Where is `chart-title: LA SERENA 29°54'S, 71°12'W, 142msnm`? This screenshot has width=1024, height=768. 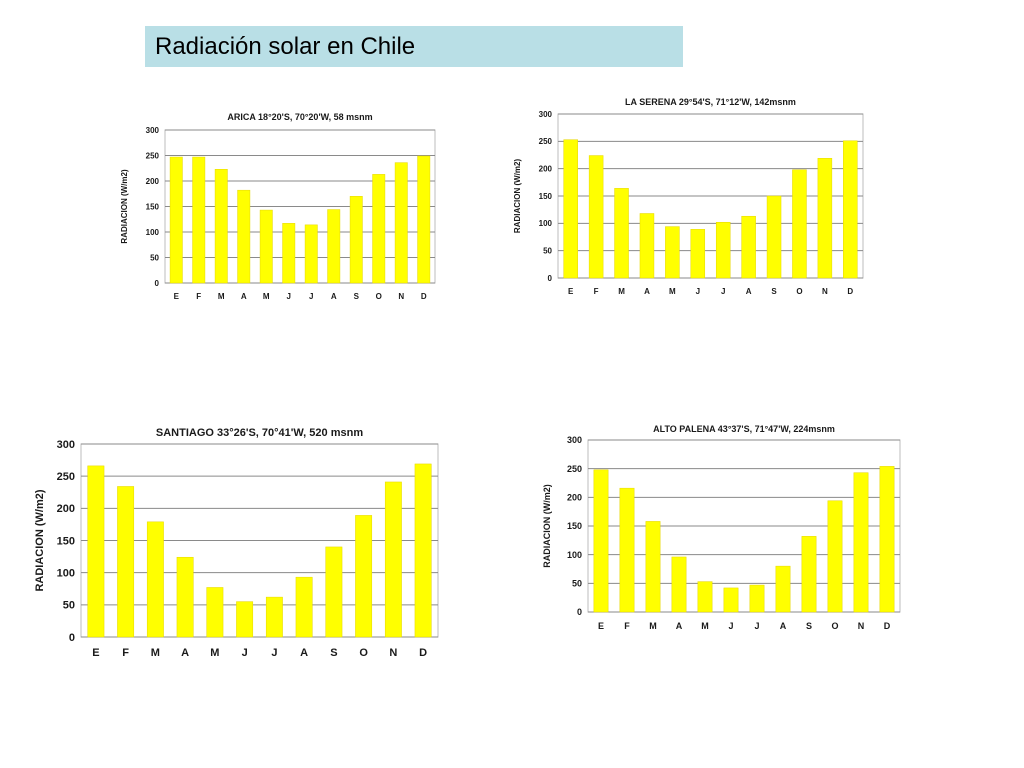
chart-title: LA SERENA 29°54'S, 71°12'W, 142msnm is located at coordinates (710, 102).